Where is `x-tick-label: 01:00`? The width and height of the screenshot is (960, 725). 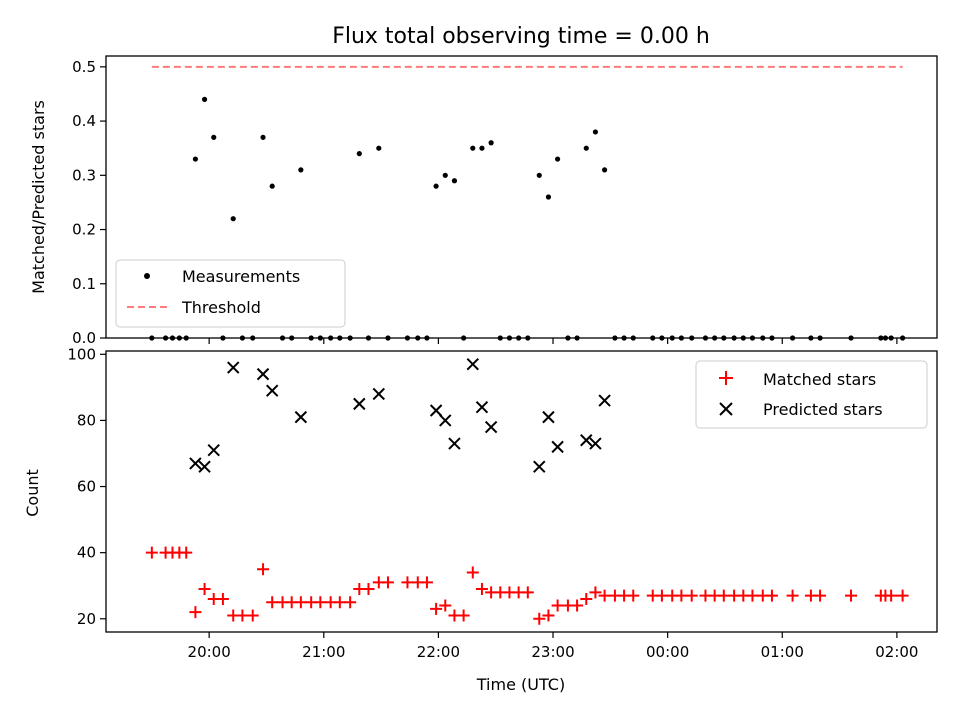
x-tick-label: 01:00 is located at coordinates (782, 652).